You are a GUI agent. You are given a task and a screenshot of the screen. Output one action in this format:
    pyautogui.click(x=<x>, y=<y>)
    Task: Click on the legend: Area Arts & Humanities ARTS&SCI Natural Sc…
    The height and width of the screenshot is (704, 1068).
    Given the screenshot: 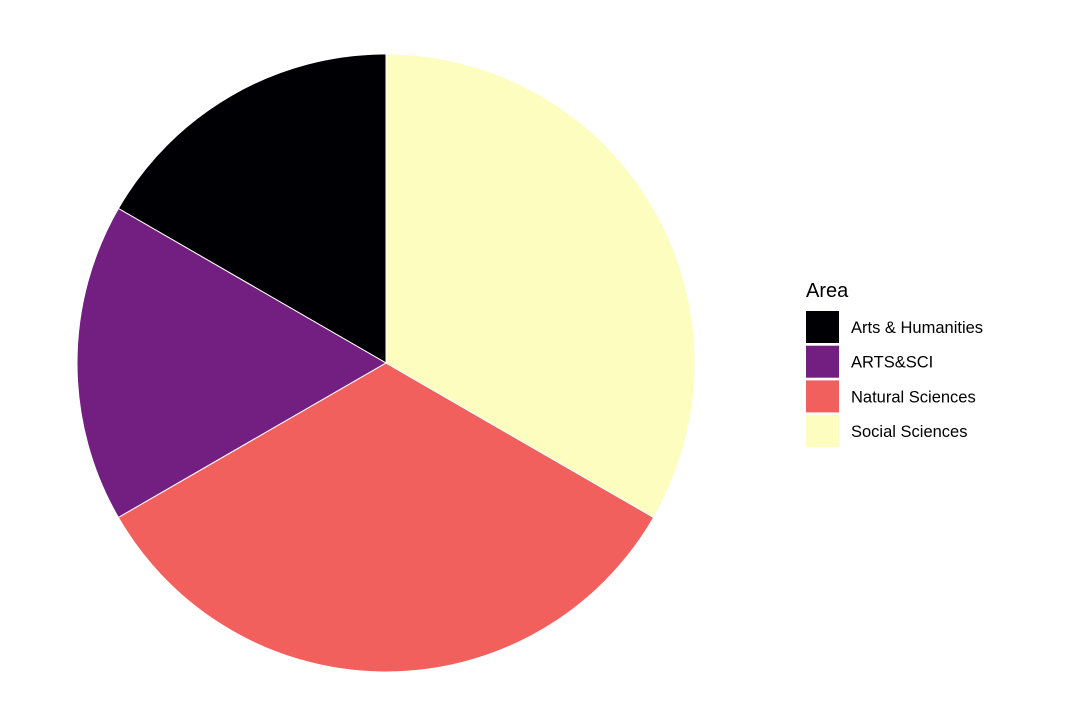 What is the action you would take?
    pyautogui.click(x=894, y=364)
    